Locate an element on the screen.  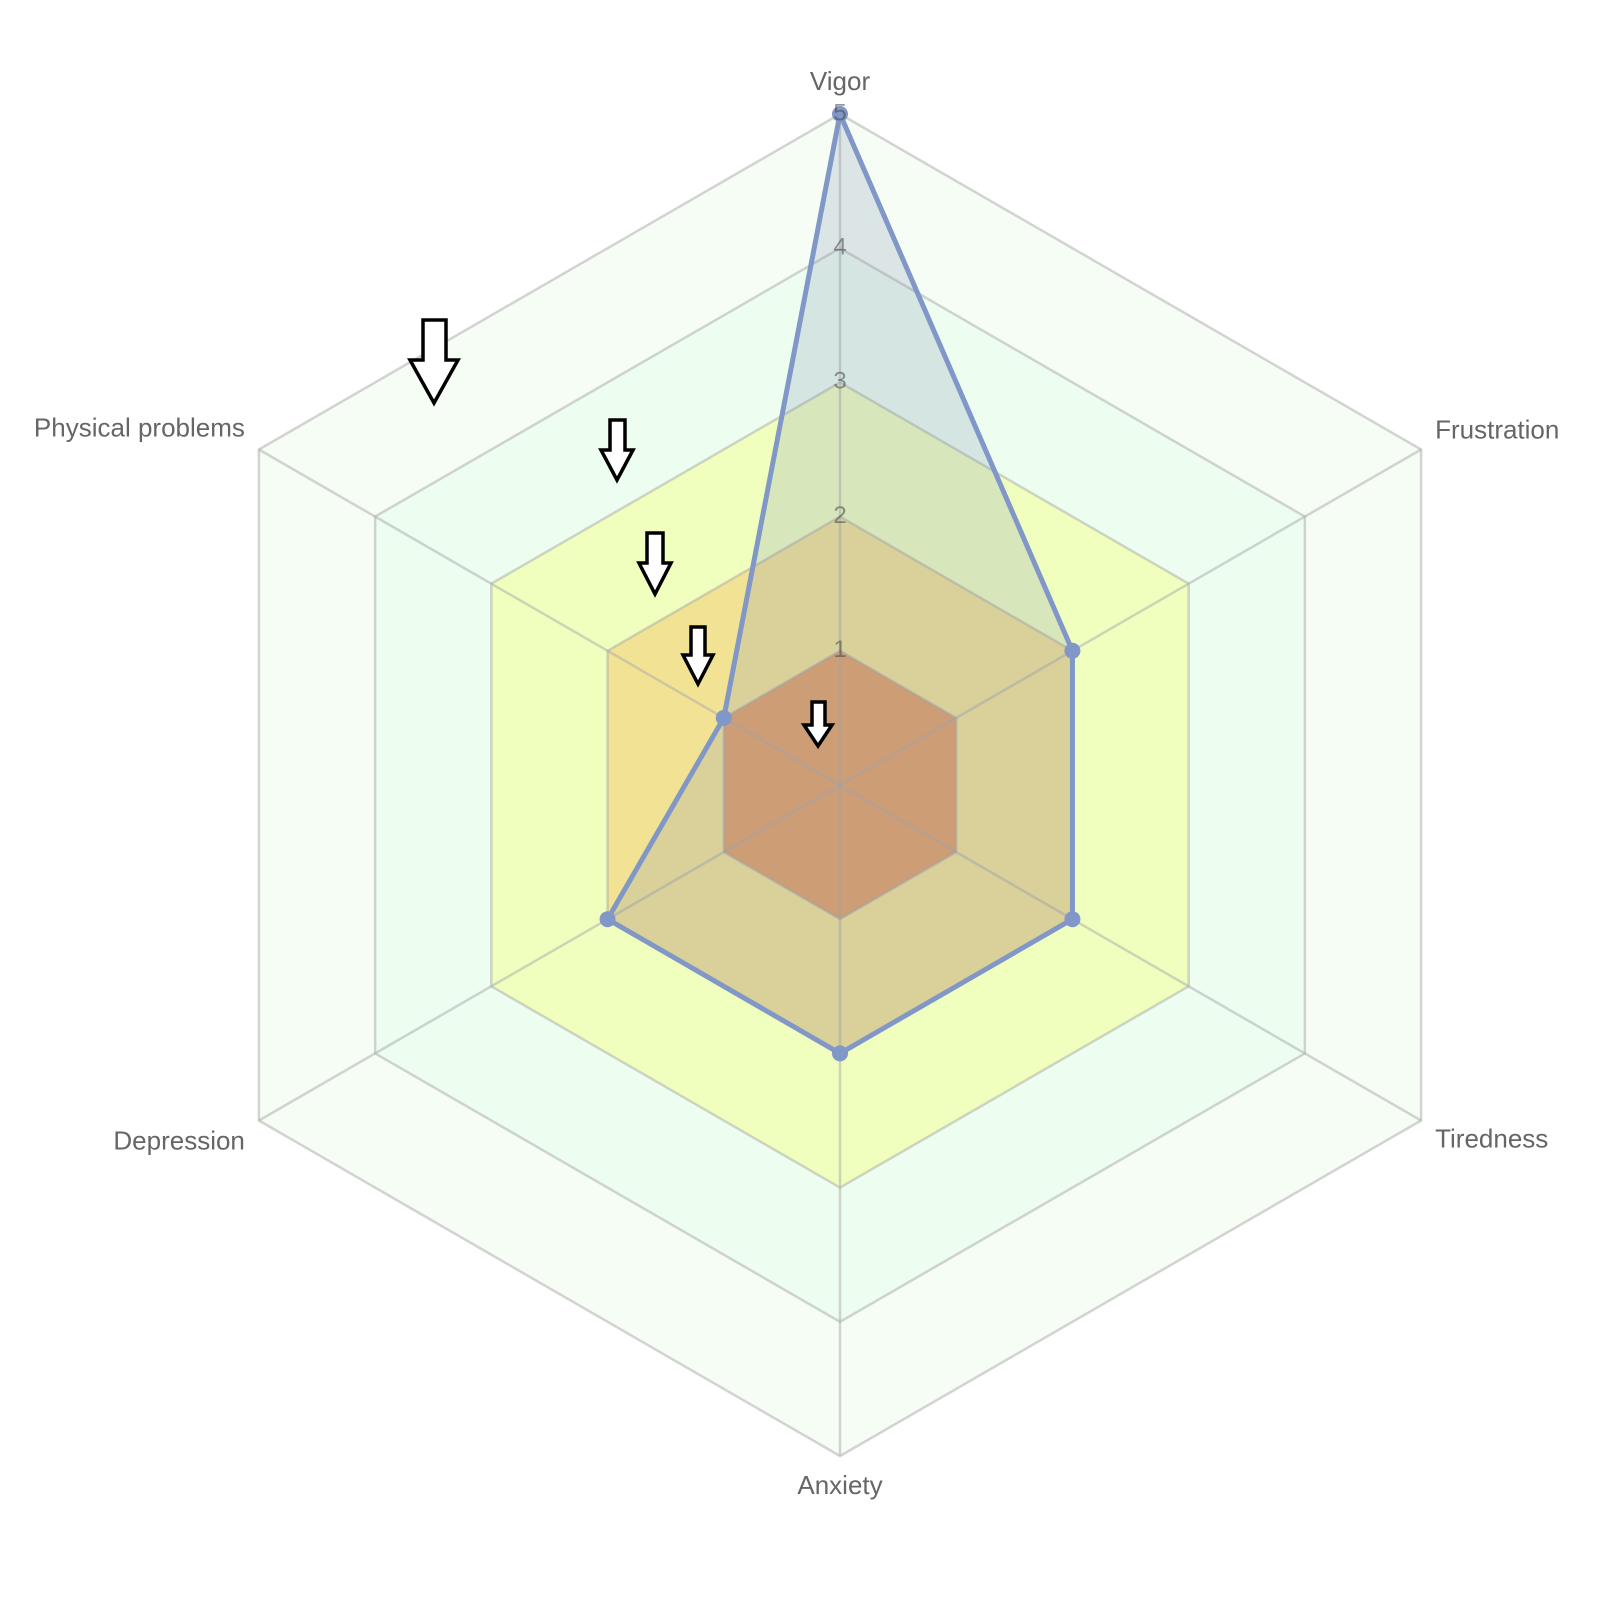
r-tick-label: 1 is located at coordinates (839, 649).